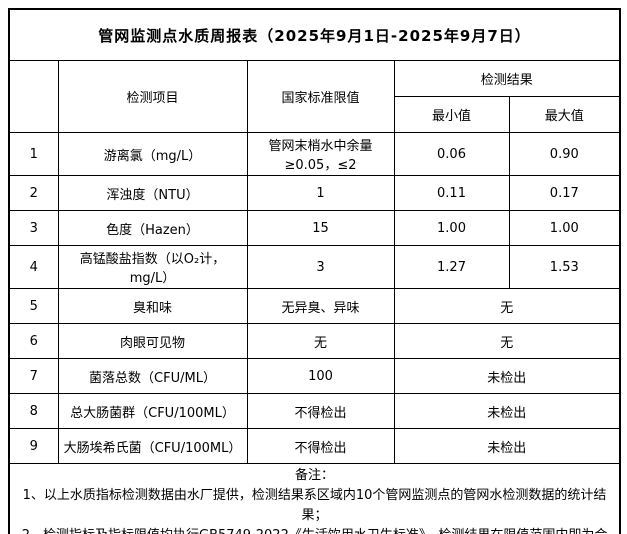  What do you see at coordinates (33, 411) in the screenshot?
I see `row-number: 8` at bounding box center [33, 411].